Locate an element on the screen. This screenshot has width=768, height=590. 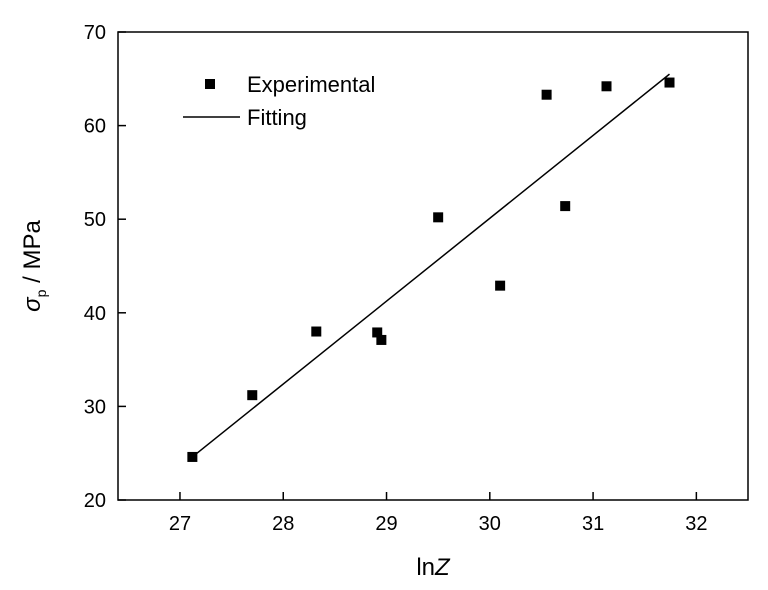
y-tick-label: 40 is located at coordinates (95, 314).